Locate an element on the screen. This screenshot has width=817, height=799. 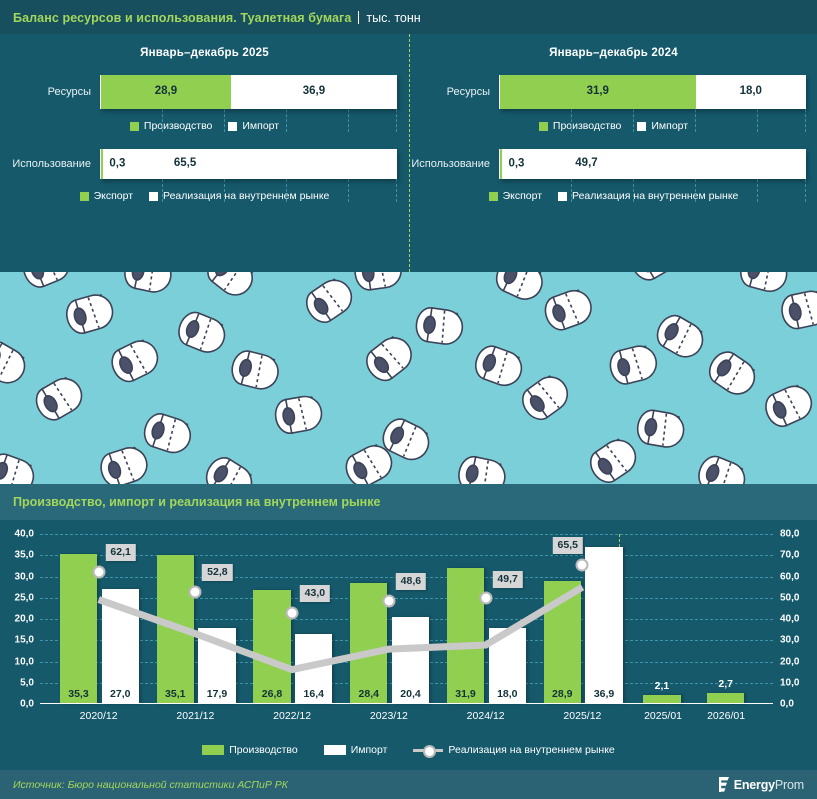
bar-value-production-2023-12: 28,4 is located at coordinates (368, 694).